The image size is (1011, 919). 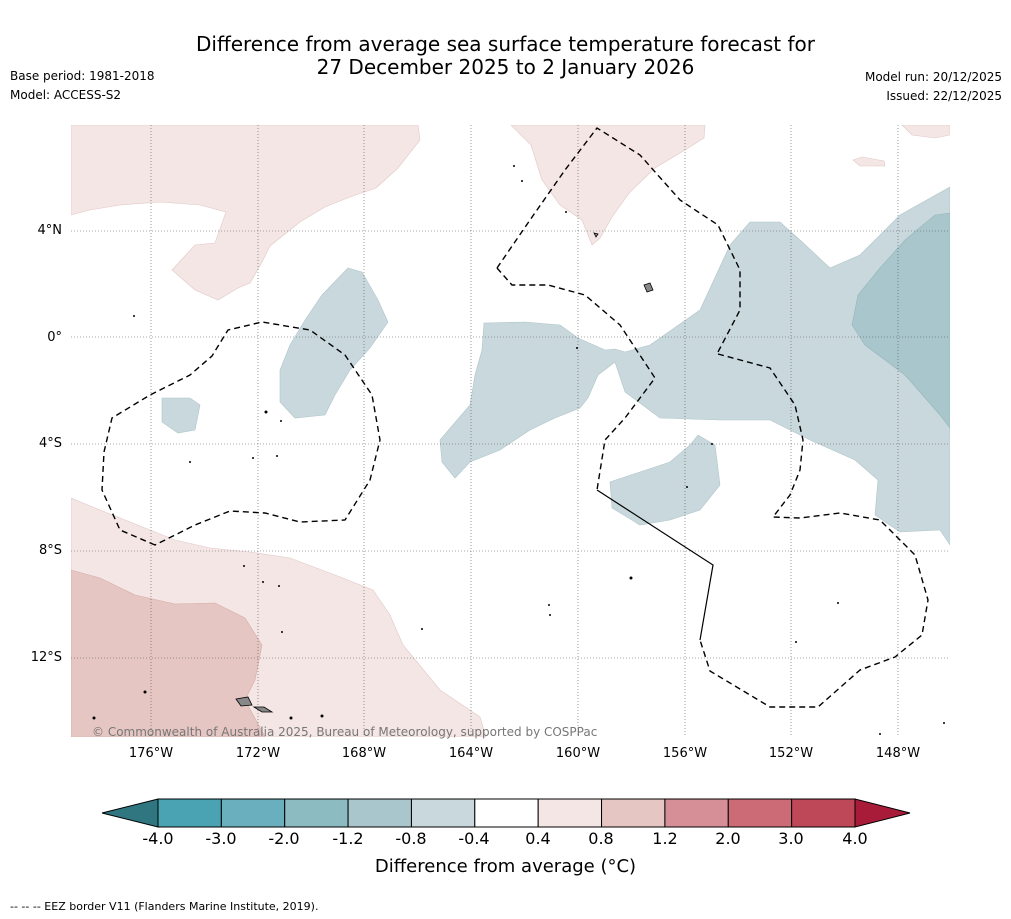 I want to click on island-samoa-upolu, so click(x=244, y=701).